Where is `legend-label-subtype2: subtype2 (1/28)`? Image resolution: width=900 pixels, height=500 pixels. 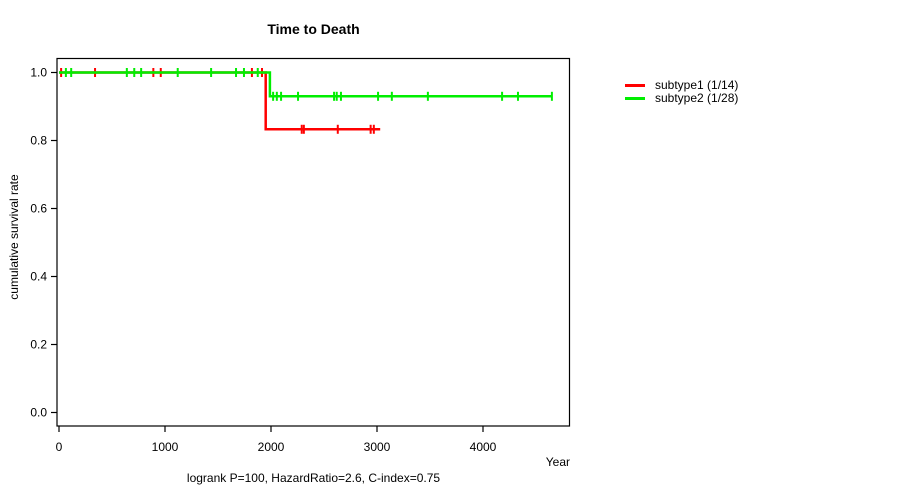 legend-label-subtype2: subtype2 (1/28) is located at coordinates (697, 98).